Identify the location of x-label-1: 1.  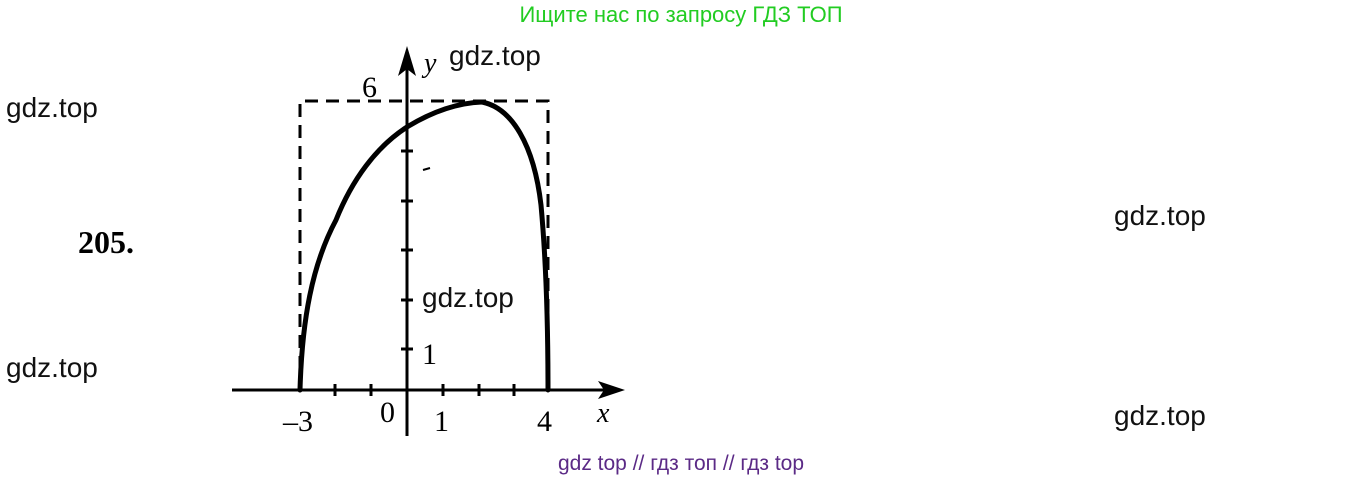
(441, 421).